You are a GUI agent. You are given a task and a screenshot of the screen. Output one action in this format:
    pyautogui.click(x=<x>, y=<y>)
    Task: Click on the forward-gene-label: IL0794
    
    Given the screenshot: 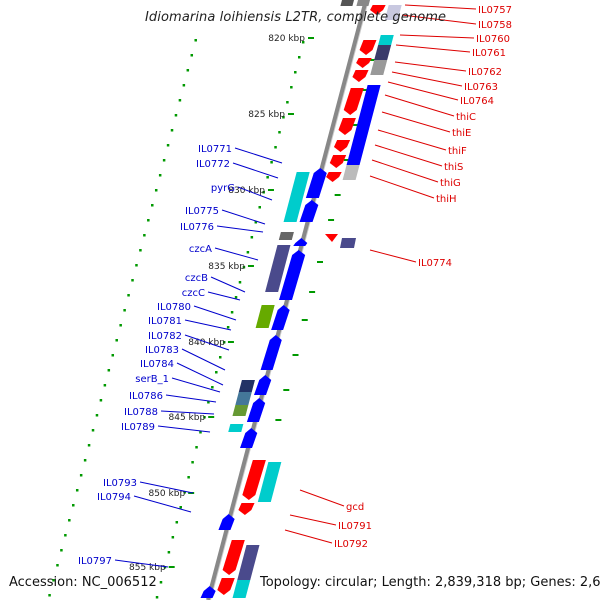 What is the action you would take?
    pyautogui.click(x=114, y=497)
    